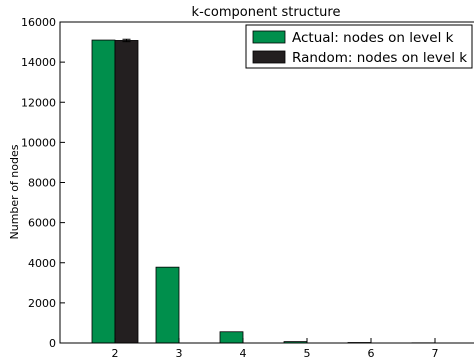 The width and height of the screenshot is (474, 361). Describe the element at coordinates (371, 353) in the screenshot. I see `x-tick-label: 6` at that location.